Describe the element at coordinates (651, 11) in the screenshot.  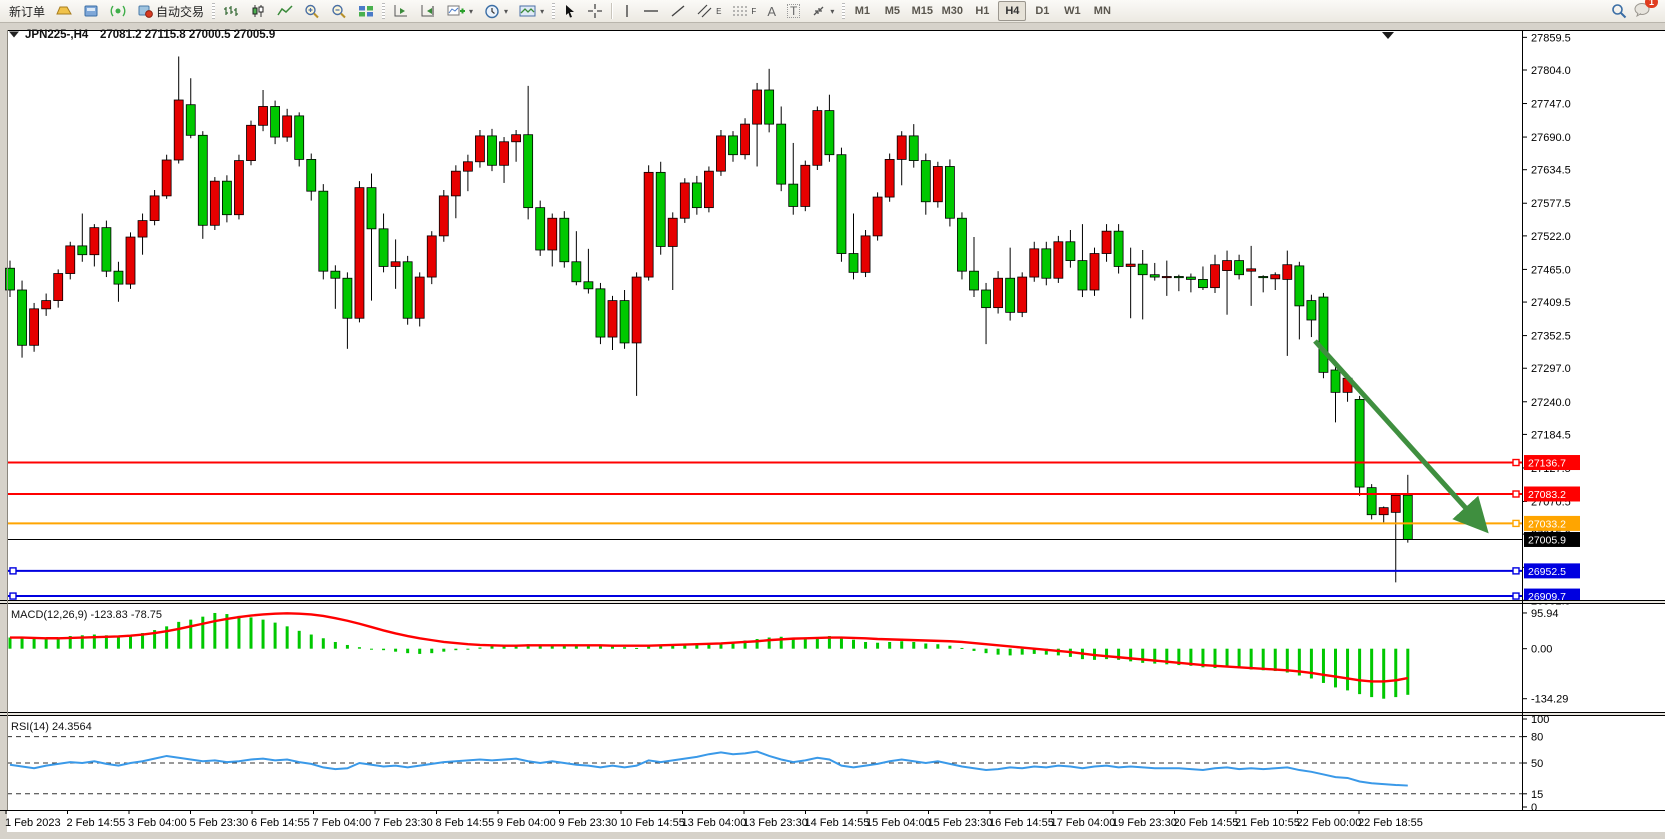
I see `horizontal-line-tool-button` at that location.